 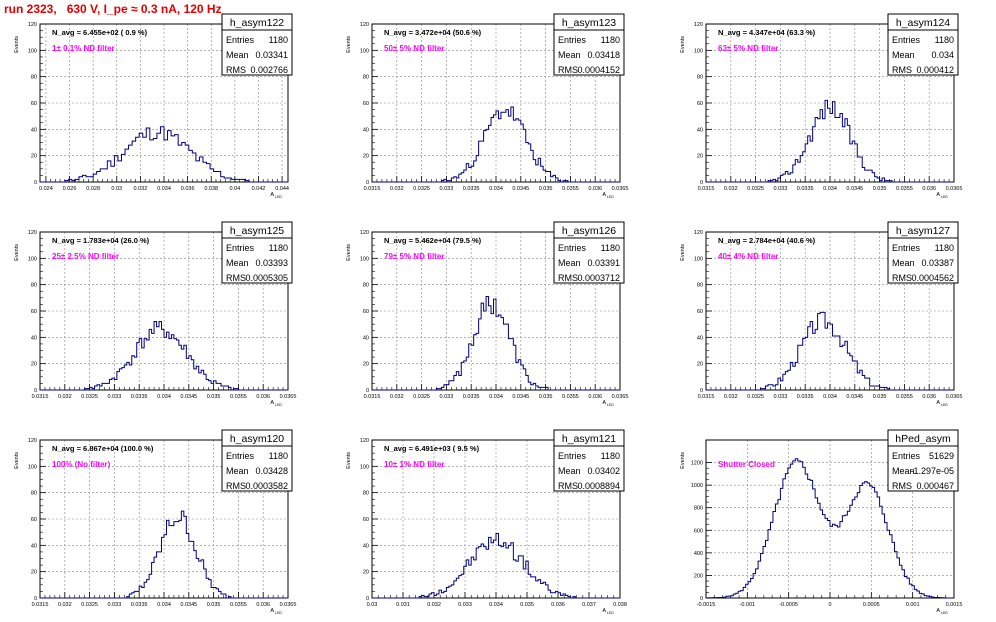 I want to click on navg-label: N_avg = 5.462e+04 (79.5 %), so click(x=433, y=240).